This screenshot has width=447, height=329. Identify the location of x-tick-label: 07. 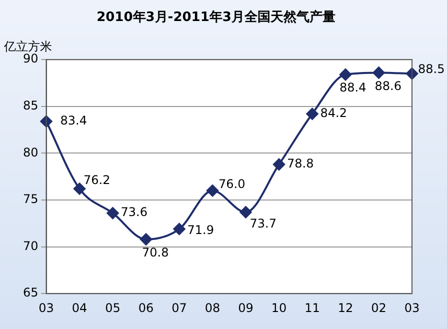
(179, 307).